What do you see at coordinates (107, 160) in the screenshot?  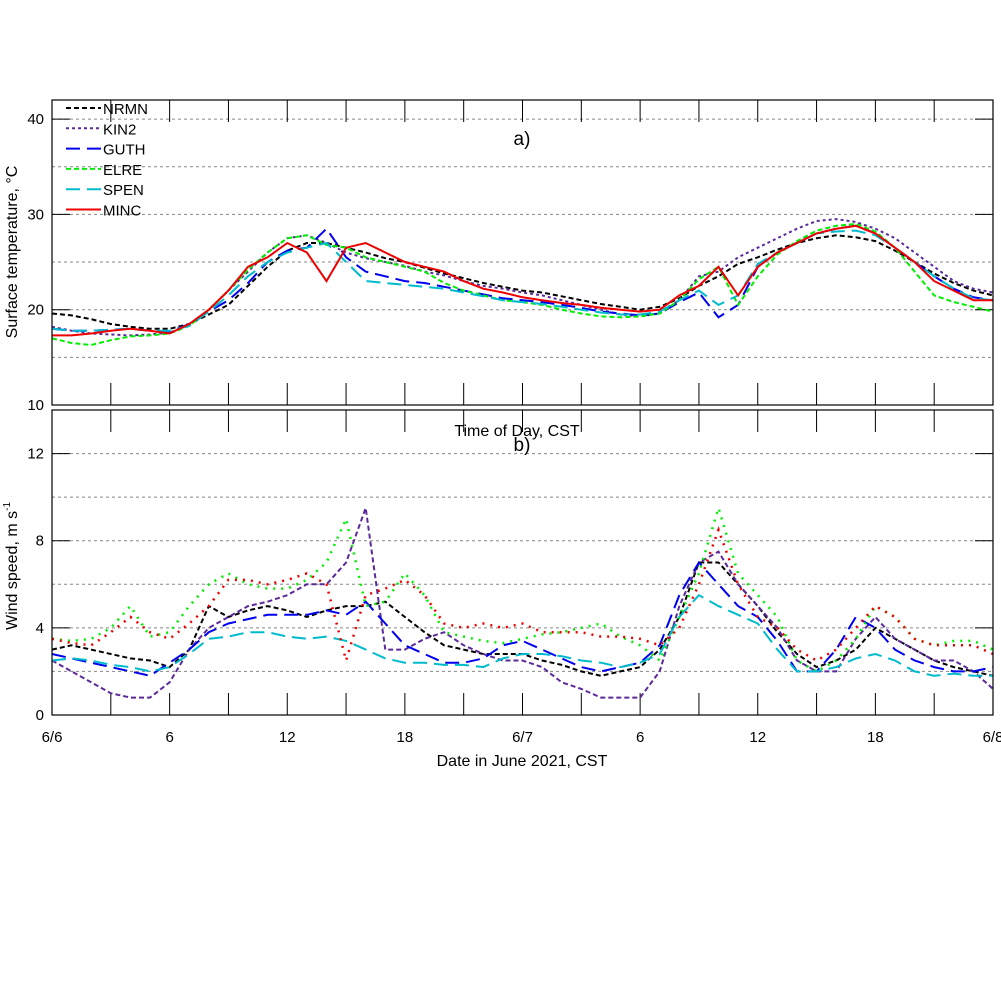 I see `legend: NRMN KIN2 GUTH ELRE SPEN MINC` at bounding box center [107, 160].